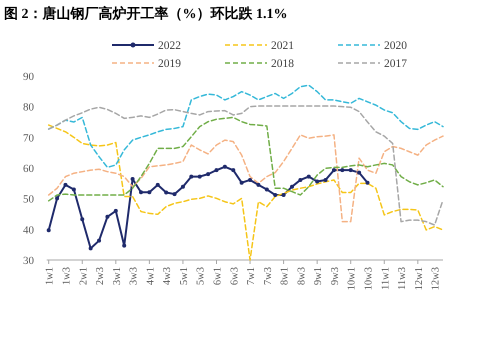 The height and width of the screenshot is (342, 500). What do you see at coordinates (100, 276) in the screenshot?
I see `x-tick-label: 2w3` at bounding box center [100, 276].